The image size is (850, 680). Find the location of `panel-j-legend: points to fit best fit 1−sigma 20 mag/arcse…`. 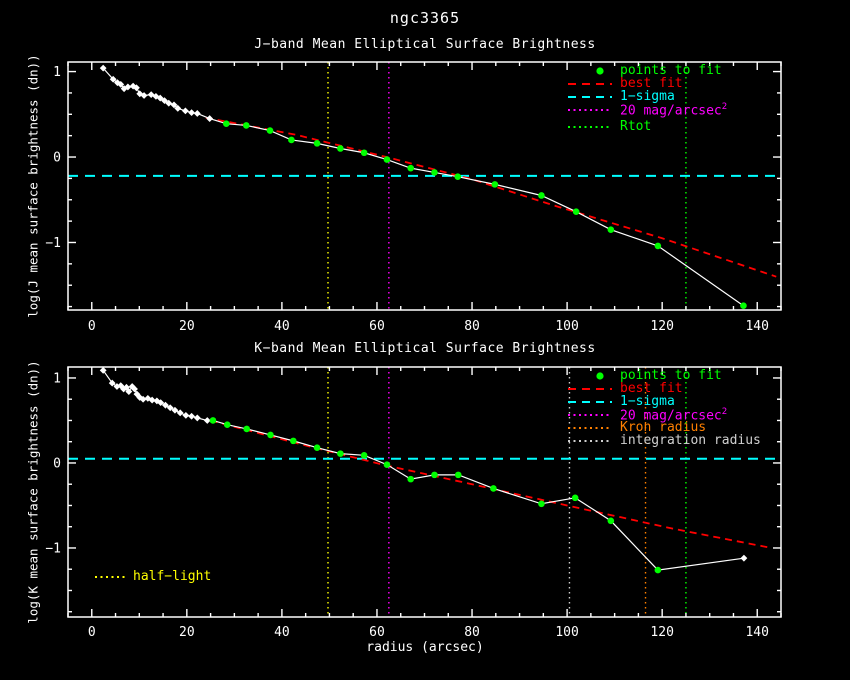

panel-j-legend: points to fit best fit 1−sigma 20 mag/arcse… is located at coordinates (646, 98).